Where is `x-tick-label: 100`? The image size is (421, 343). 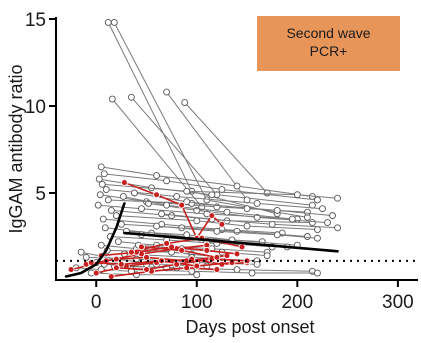 x-tick-label: 100 is located at coordinates (197, 302).